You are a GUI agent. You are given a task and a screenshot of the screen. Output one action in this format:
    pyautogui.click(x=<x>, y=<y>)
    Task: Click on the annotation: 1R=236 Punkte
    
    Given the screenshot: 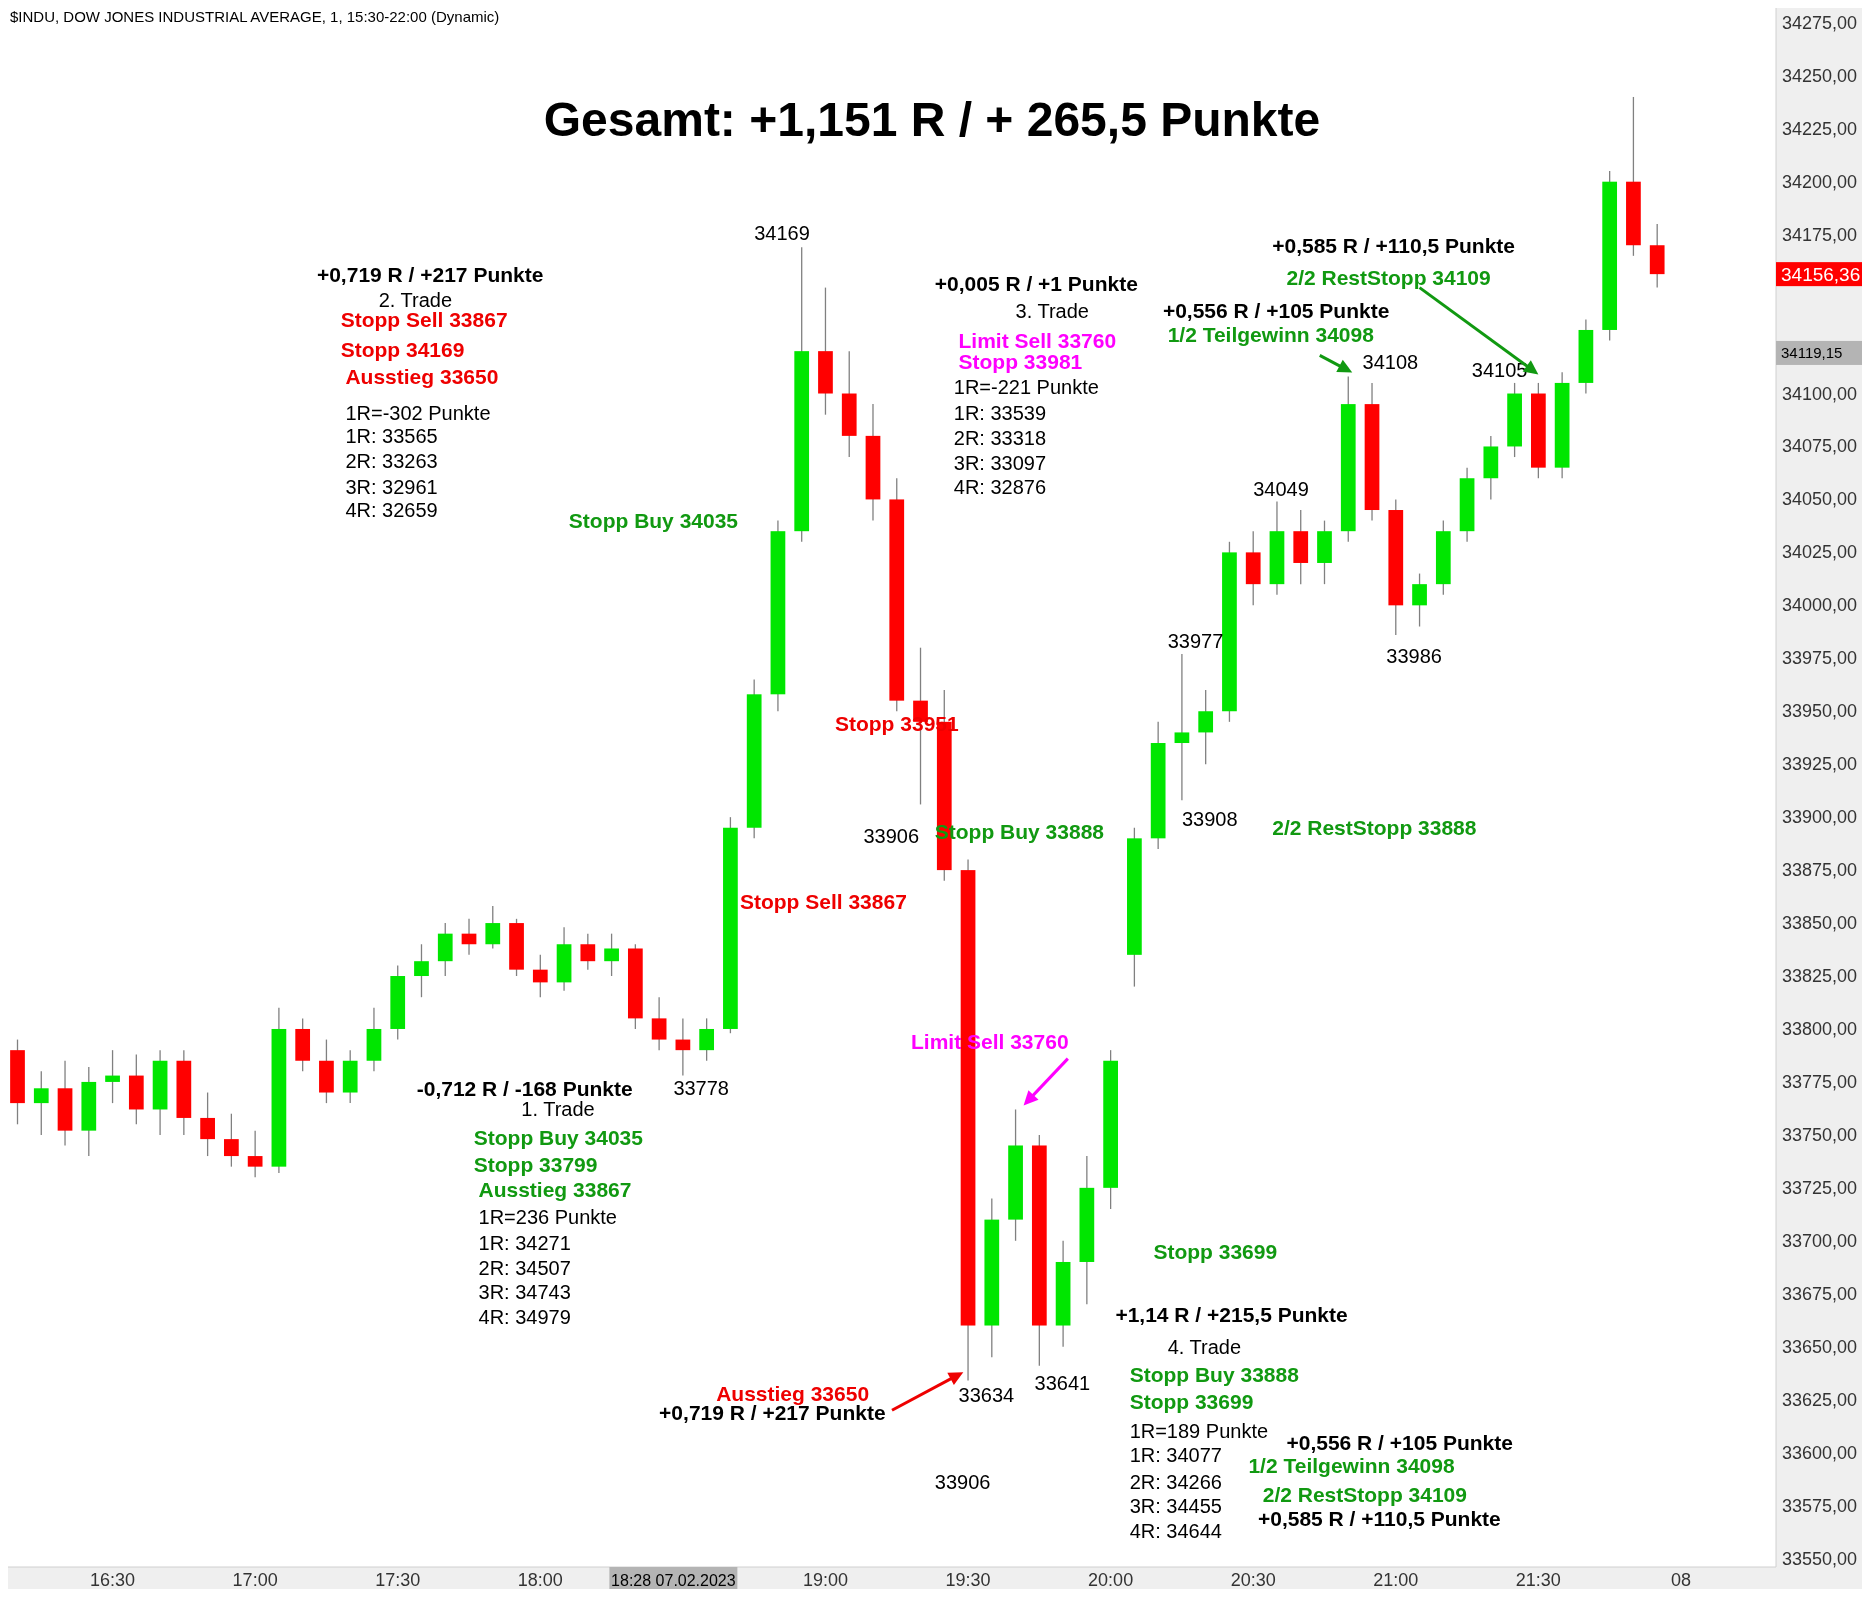 What is the action you would take?
    pyautogui.click(x=547, y=1217)
    